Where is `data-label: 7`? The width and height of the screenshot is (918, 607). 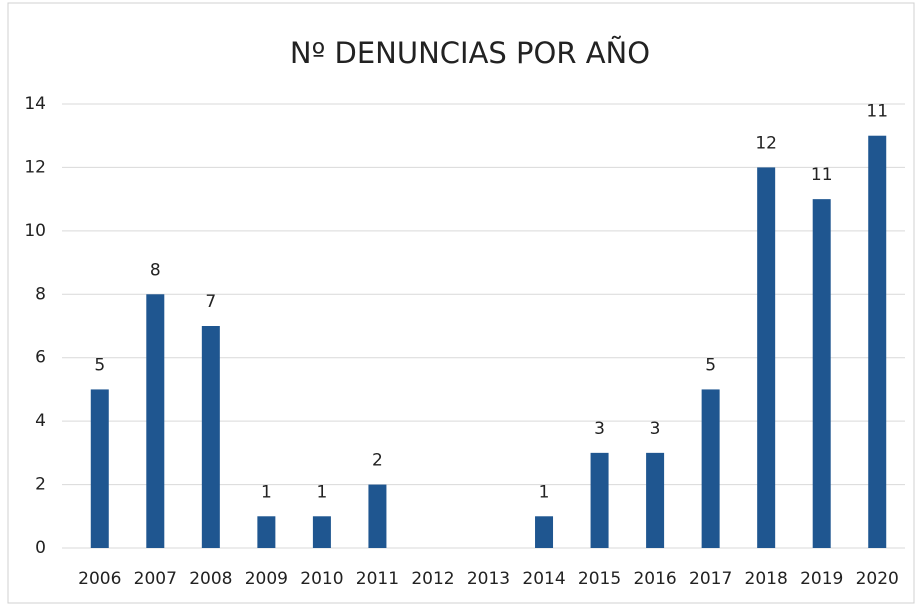 data-label: 7 is located at coordinates (210, 302).